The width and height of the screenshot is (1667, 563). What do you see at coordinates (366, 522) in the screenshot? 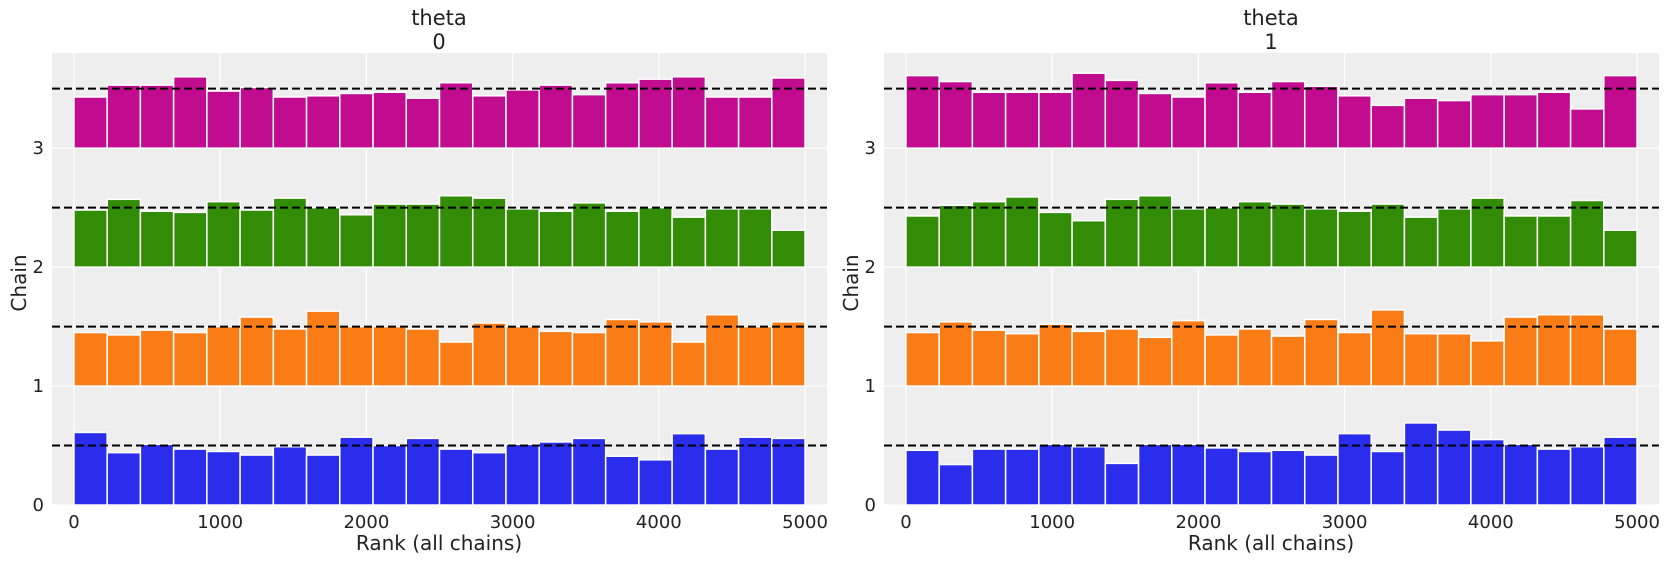
I see `x-tick-label: 2000` at bounding box center [366, 522].